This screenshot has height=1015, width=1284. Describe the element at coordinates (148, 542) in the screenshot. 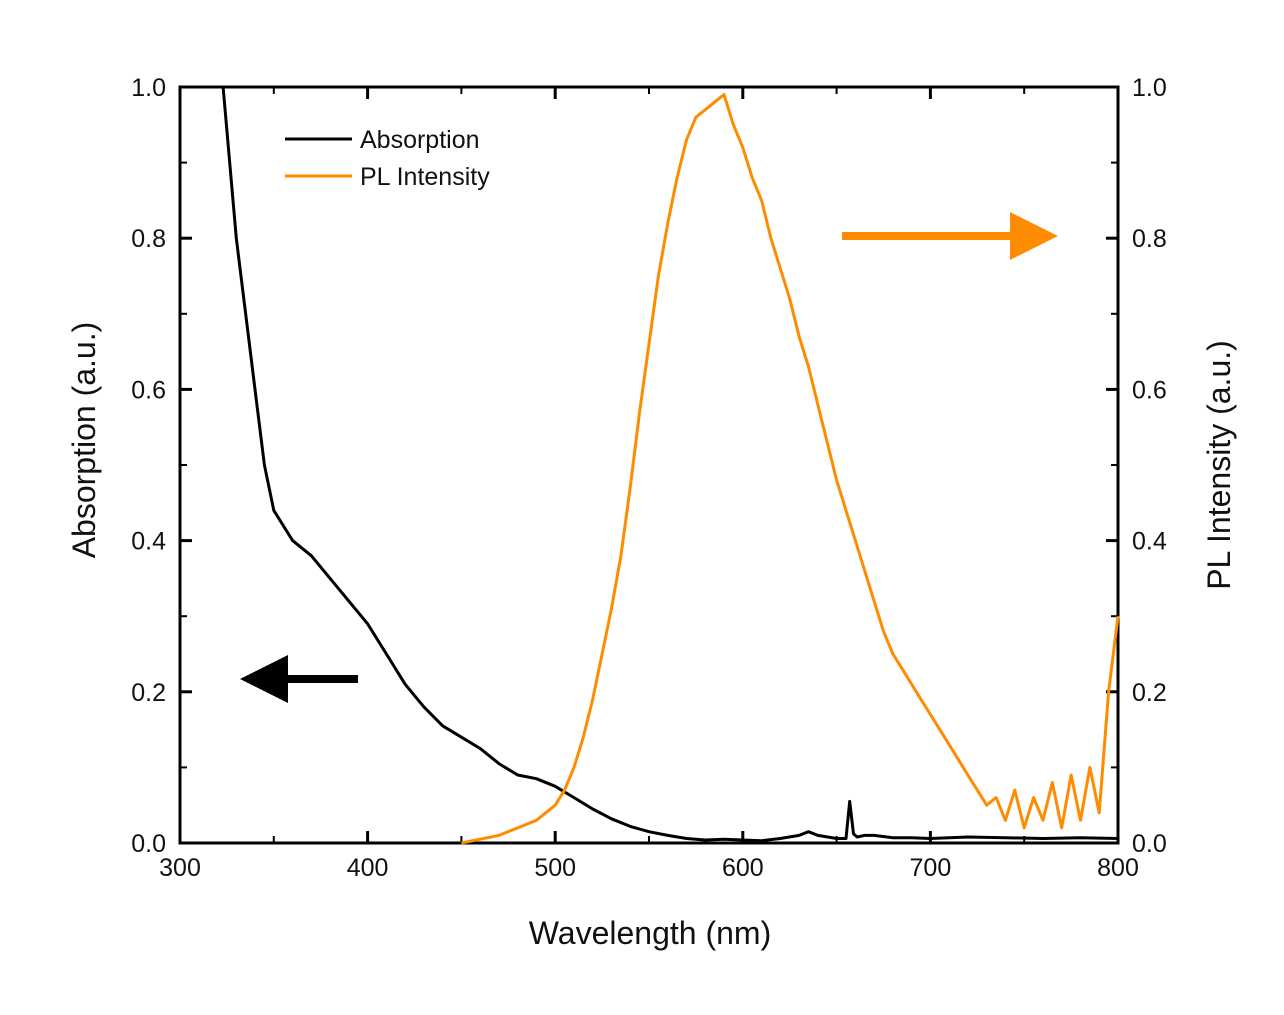

I see `y-left-tick-label: 0.4` at that location.